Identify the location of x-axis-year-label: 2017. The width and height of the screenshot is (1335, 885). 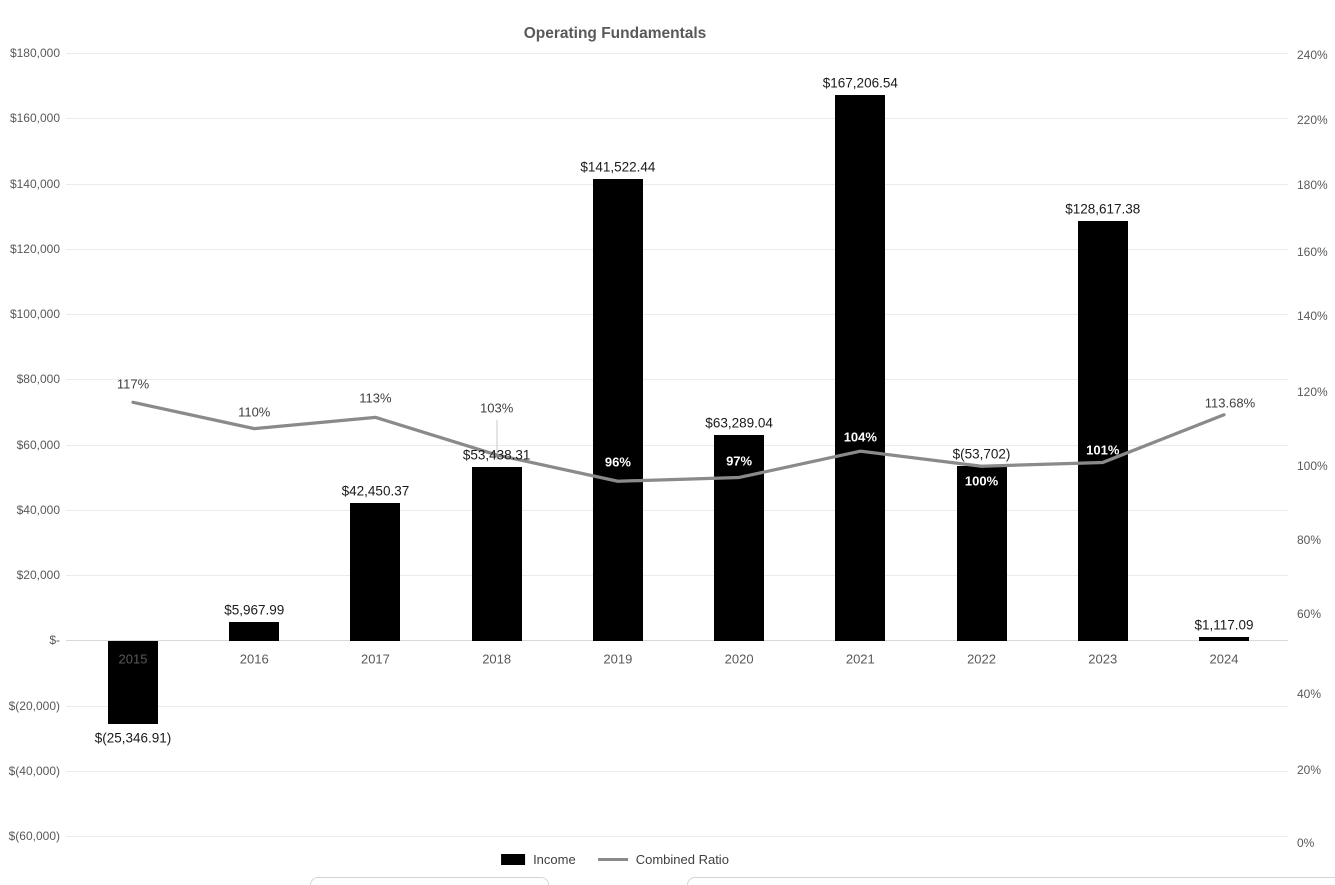
(375, 659).